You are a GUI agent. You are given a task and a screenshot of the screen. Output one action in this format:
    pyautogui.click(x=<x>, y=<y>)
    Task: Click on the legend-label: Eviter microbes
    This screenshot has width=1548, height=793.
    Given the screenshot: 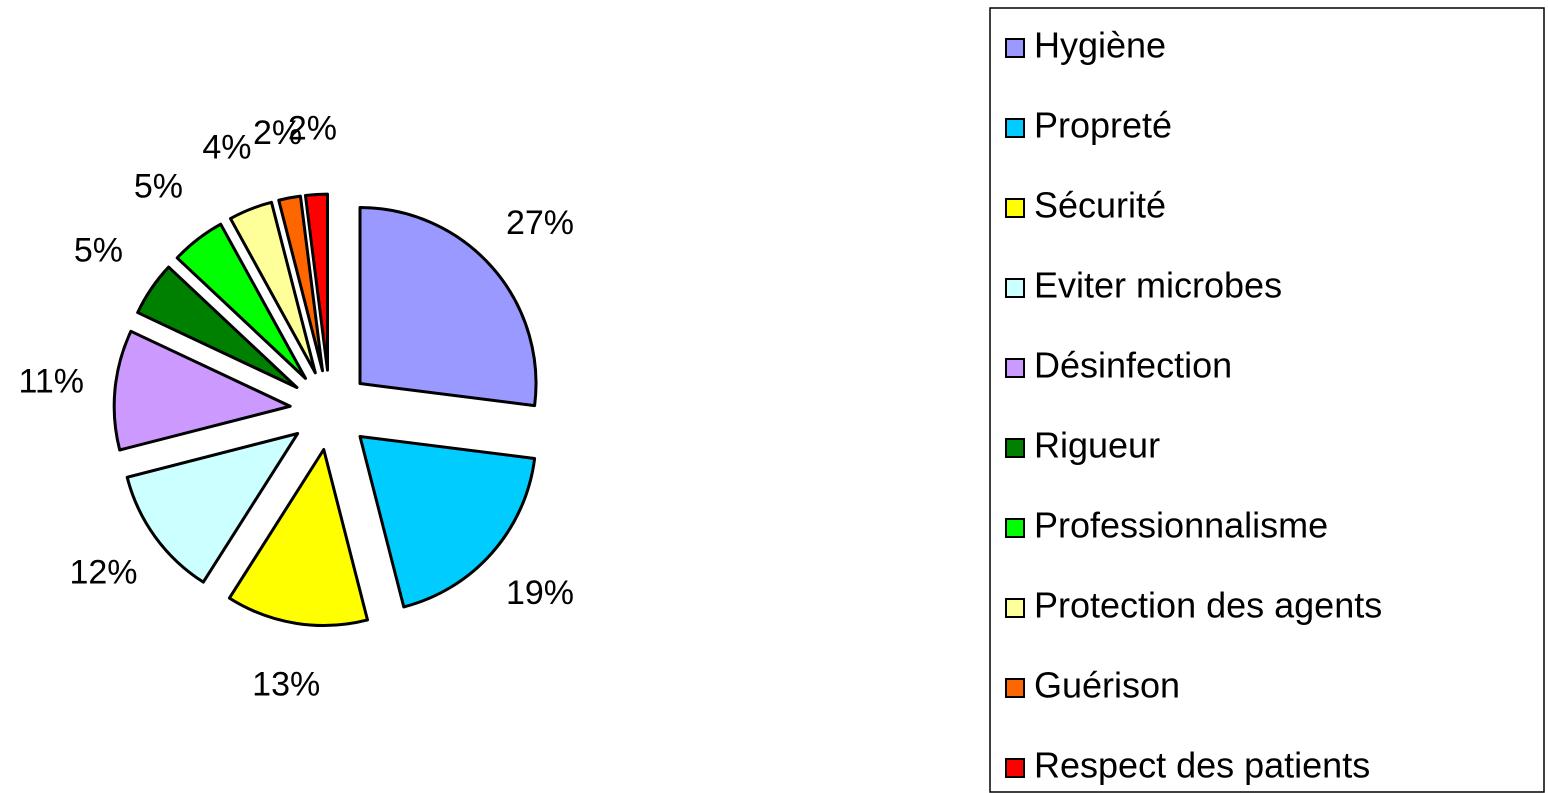 What is the action you would take?
    pyautogui.click(x=1158, y=285)
    